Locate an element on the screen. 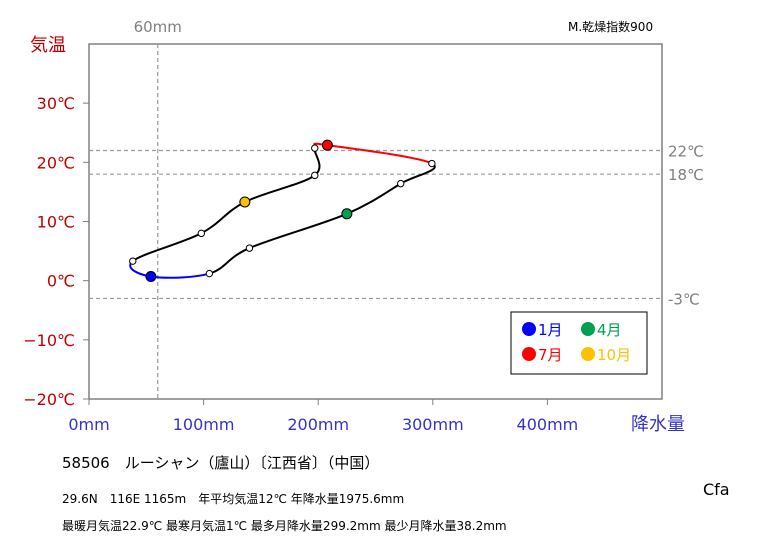 Image resolution: width=763 pixels, height=545 pixels. x-tick-label: 400mm is located at coordinates (548, 424).